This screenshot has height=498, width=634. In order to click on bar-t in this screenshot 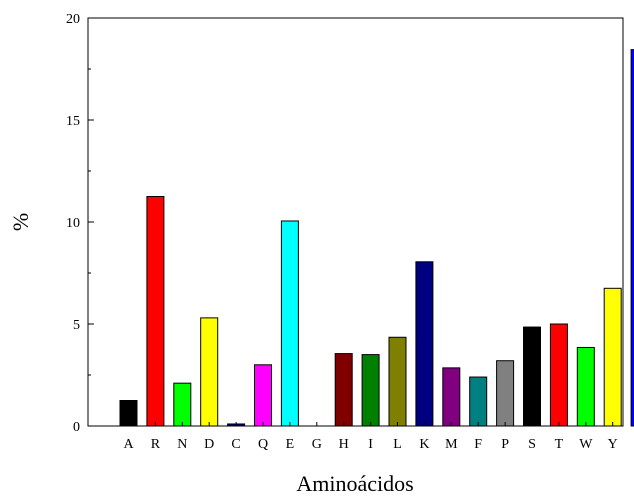, I will do `click(558, 375)`.